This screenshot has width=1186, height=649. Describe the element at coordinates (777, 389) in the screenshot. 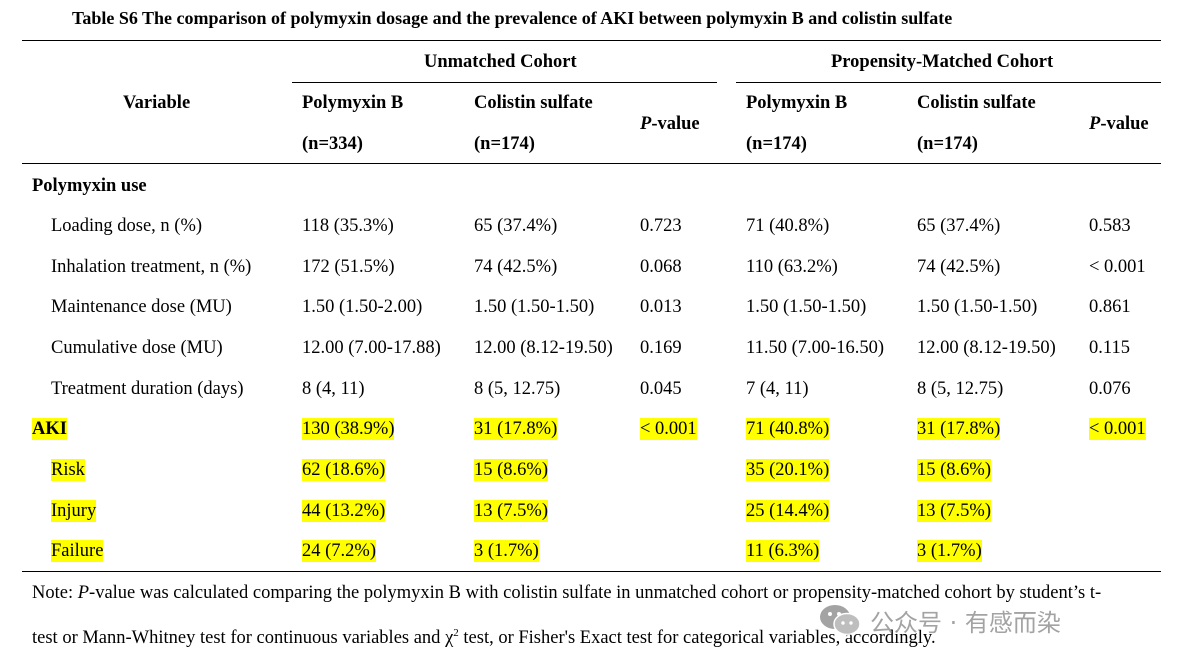

I see `cell-matched-pb: 7 (4, 11)` at that location.